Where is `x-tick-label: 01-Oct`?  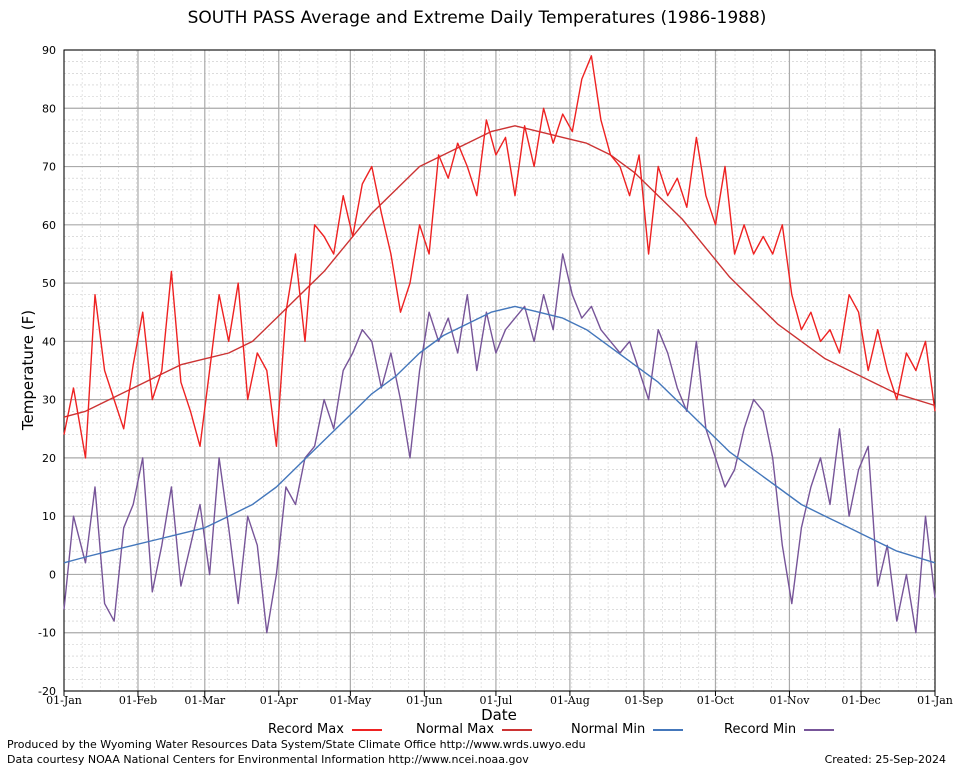
x-tick-label: 01-Oct is located at coordinates (716, 700).